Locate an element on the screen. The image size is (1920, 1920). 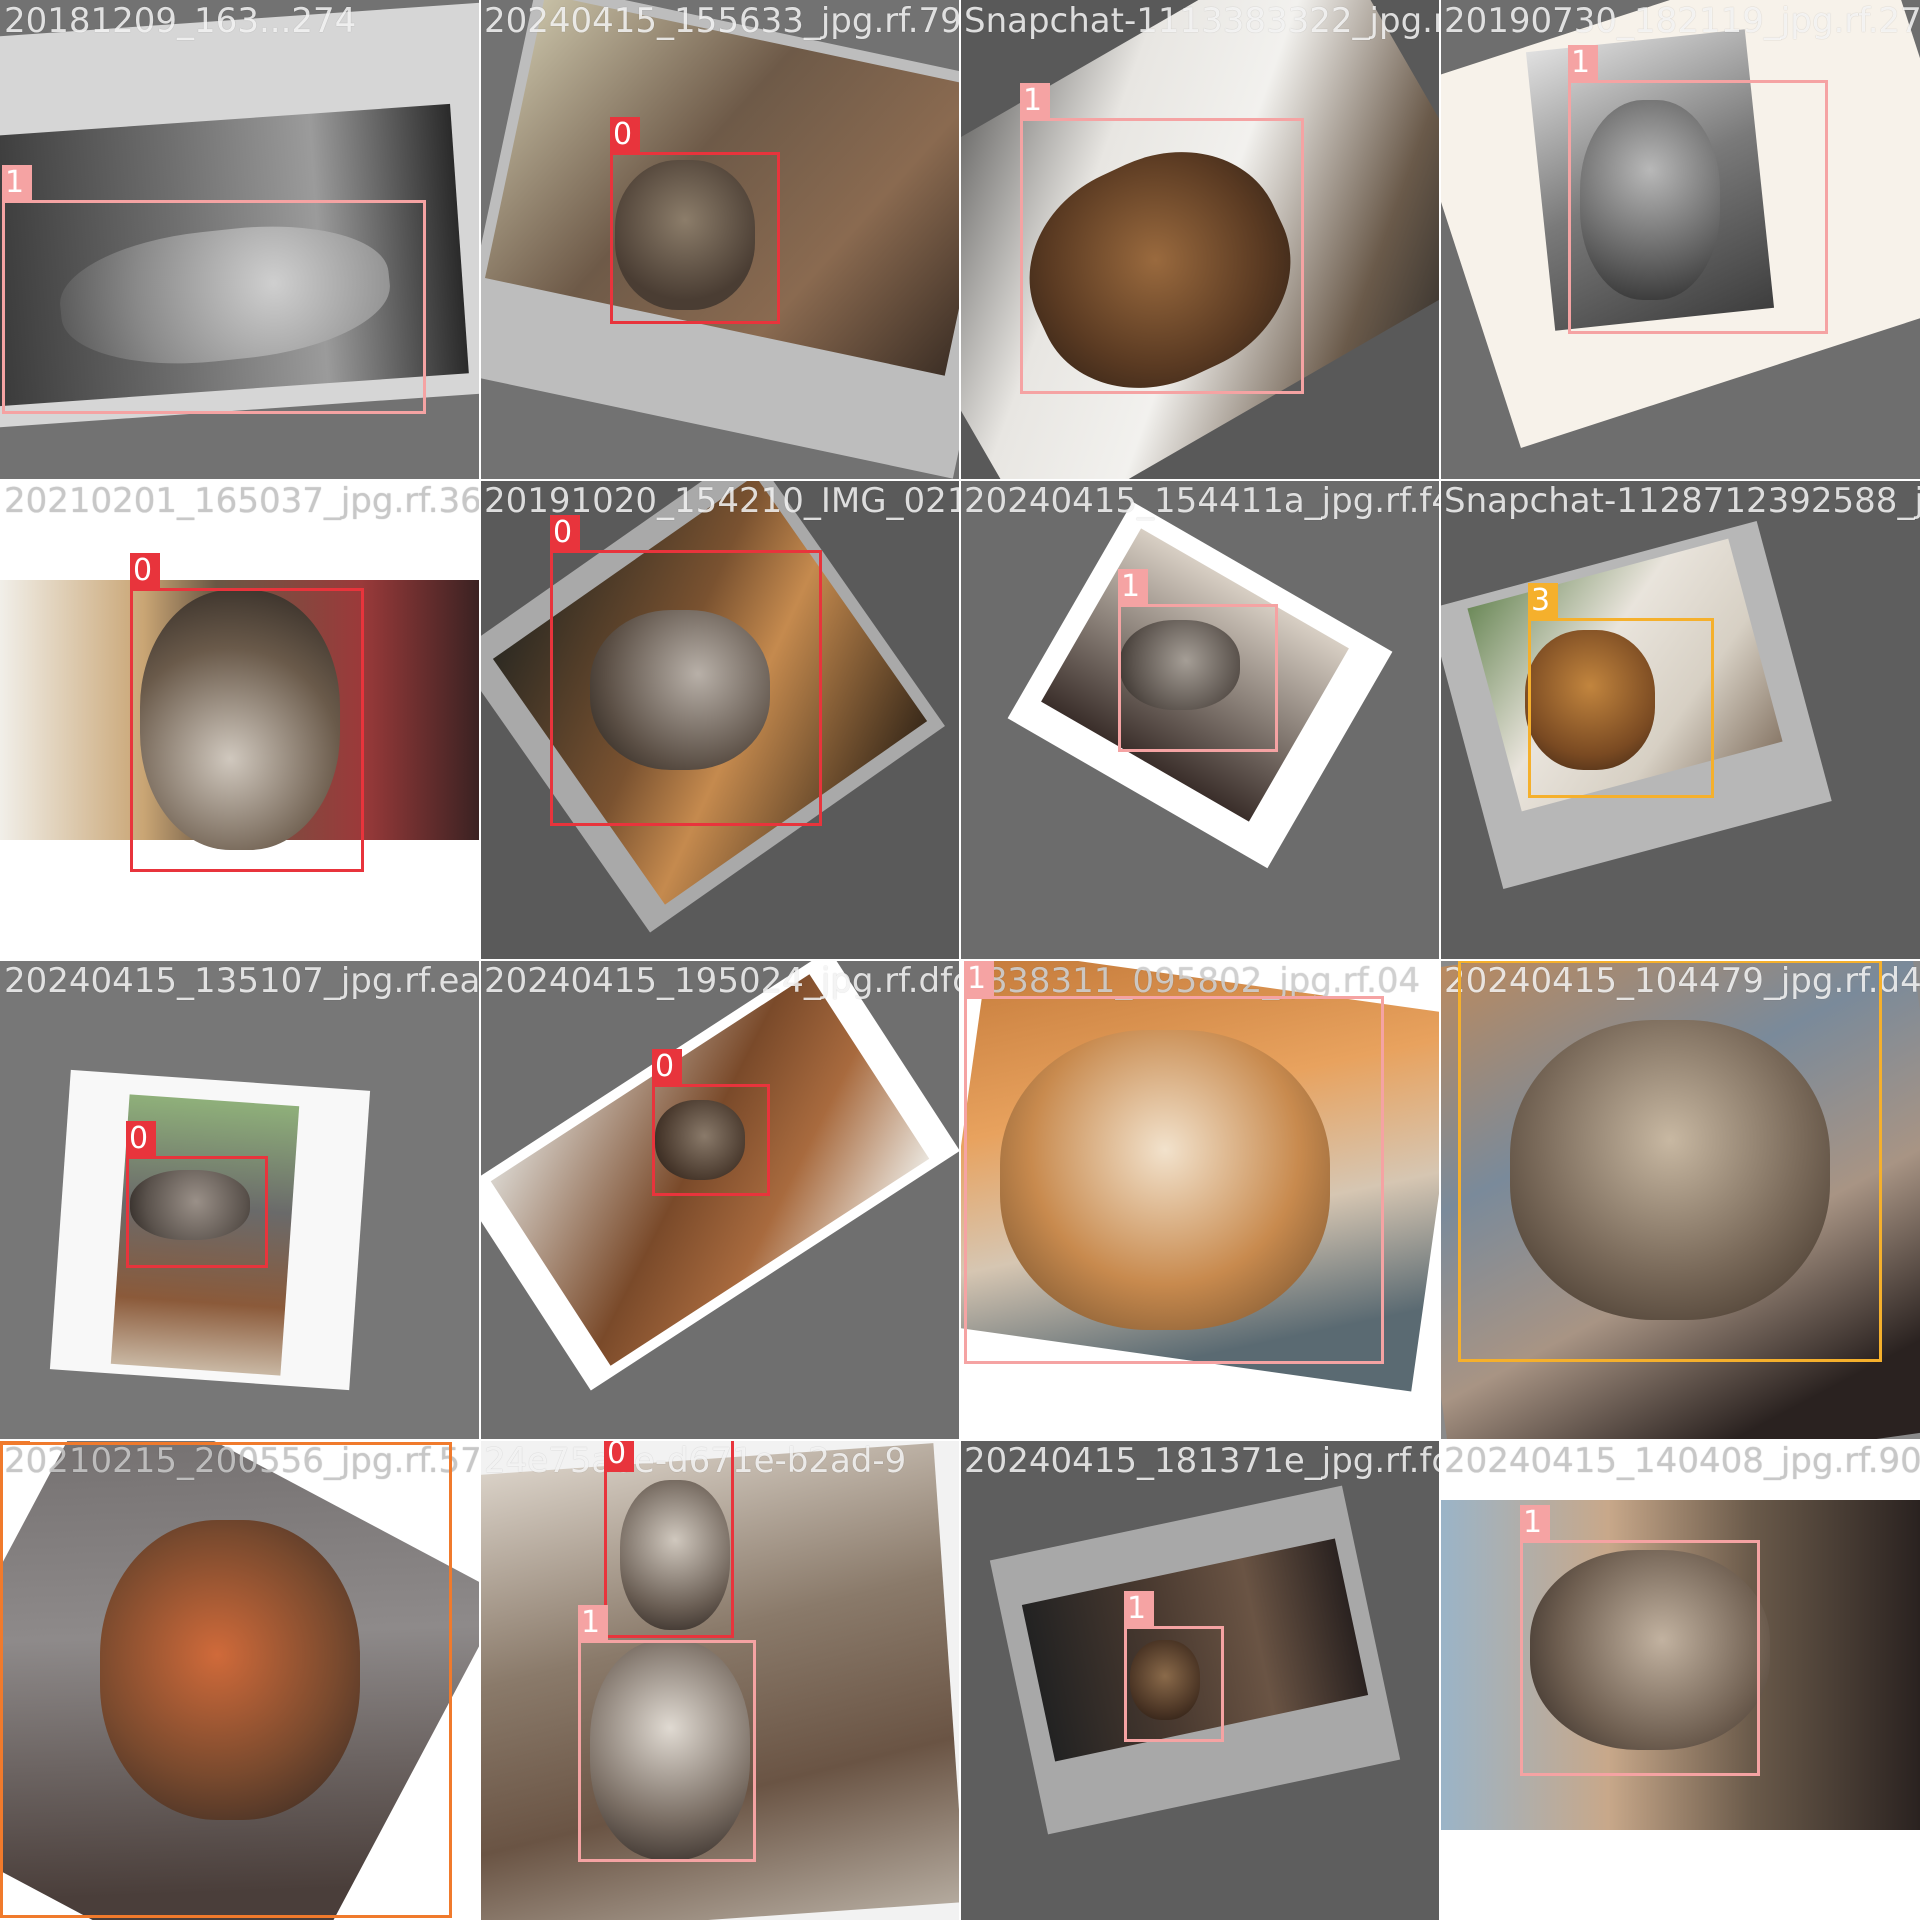
image-filename: 24e75a6e-d671e-b2ad-9 is located at coordinates (695, 1461).